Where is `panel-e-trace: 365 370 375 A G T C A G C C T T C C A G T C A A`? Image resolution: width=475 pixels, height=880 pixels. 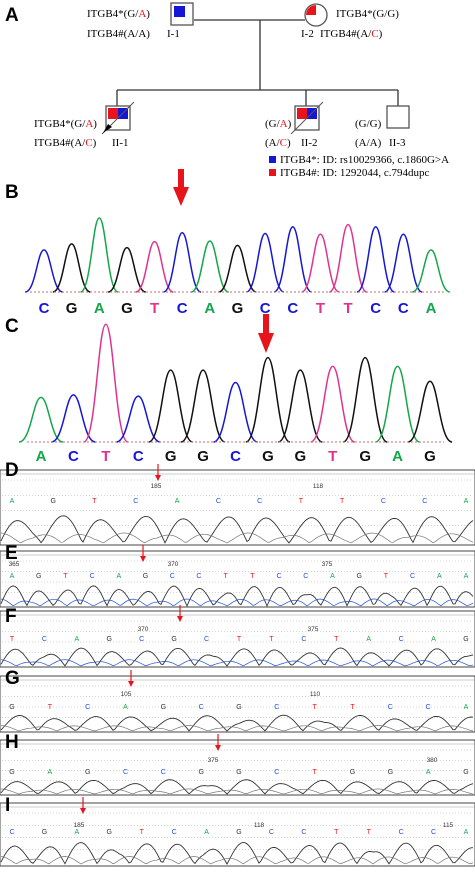
panel-e-trace: 365 370 375 A G T C A G C C T T C C A G T C A A is located at coordinates (237, 576).